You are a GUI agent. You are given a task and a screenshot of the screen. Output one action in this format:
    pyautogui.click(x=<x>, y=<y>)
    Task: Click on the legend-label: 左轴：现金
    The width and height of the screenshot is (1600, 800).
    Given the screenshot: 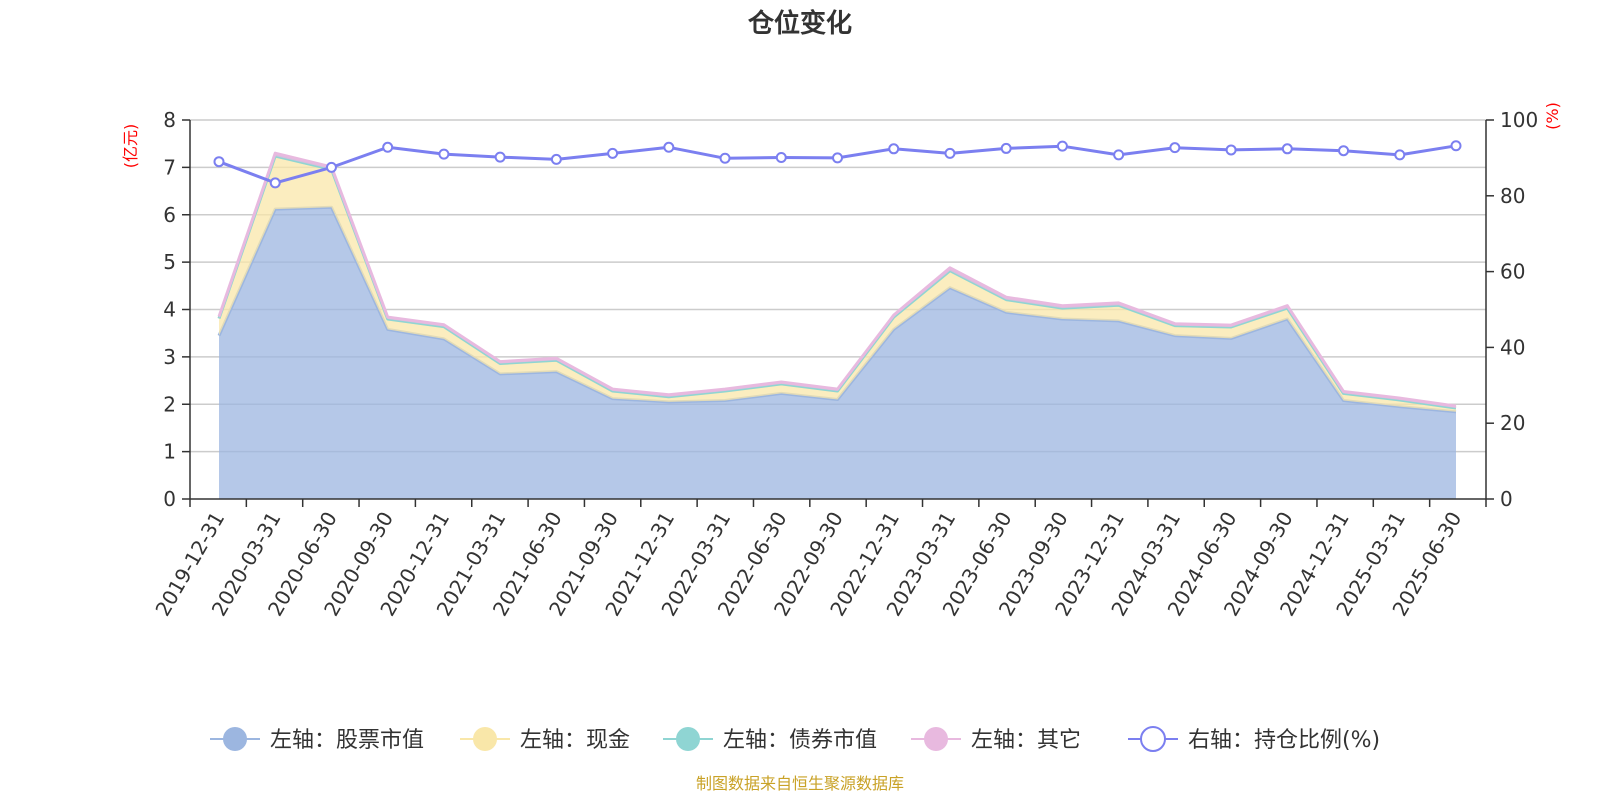 What is the action you would take?
    pyautogui.click(x=575, y=740)
    